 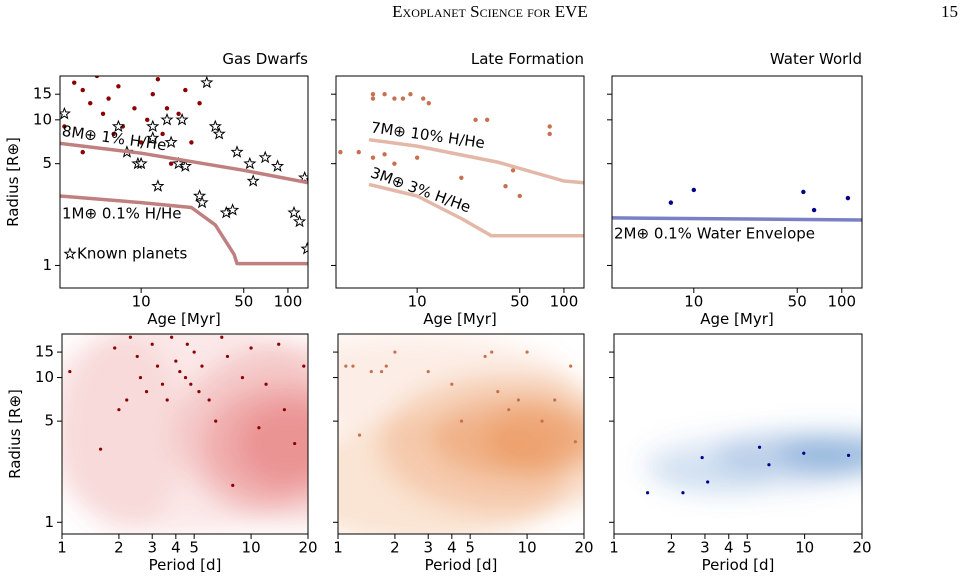 I want to click on y-tick-label: 10, so click(x=42, y=119).